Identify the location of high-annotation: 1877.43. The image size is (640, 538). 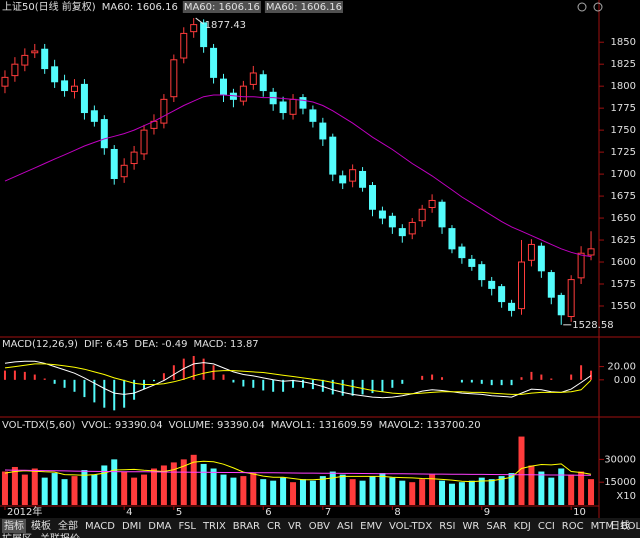
(225, 25).